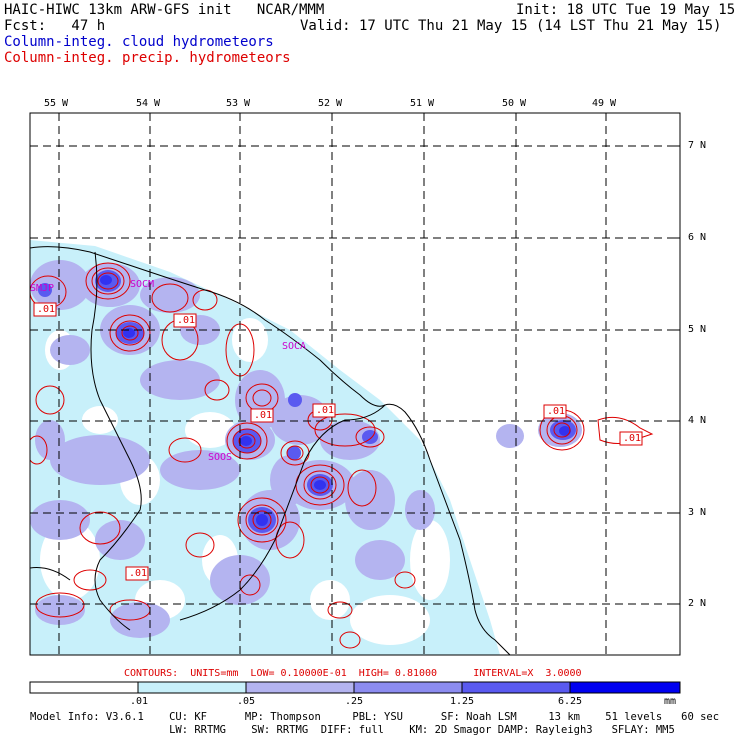  I want to click on colorbar, so click(355, 687).